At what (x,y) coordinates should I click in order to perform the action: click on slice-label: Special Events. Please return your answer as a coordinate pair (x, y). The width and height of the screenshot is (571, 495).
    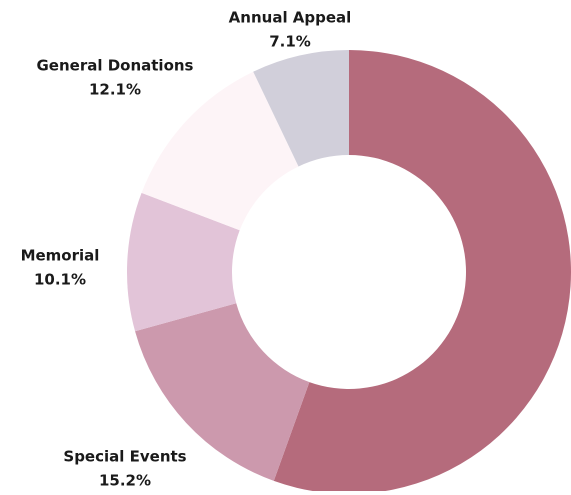
    Looking at the image, I should click on (124, 457).